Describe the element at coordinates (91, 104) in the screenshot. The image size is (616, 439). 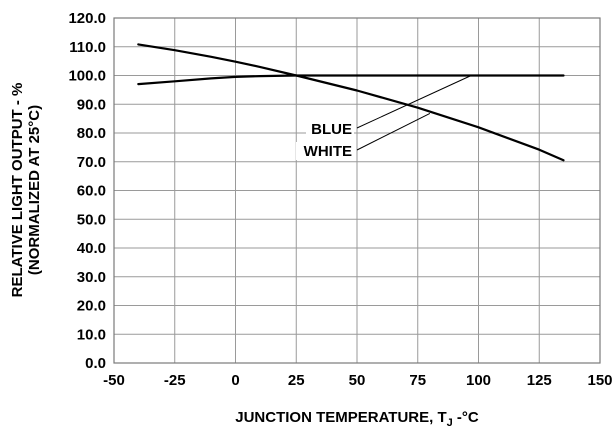
I see `y-tick-label: 90.0` at that location.